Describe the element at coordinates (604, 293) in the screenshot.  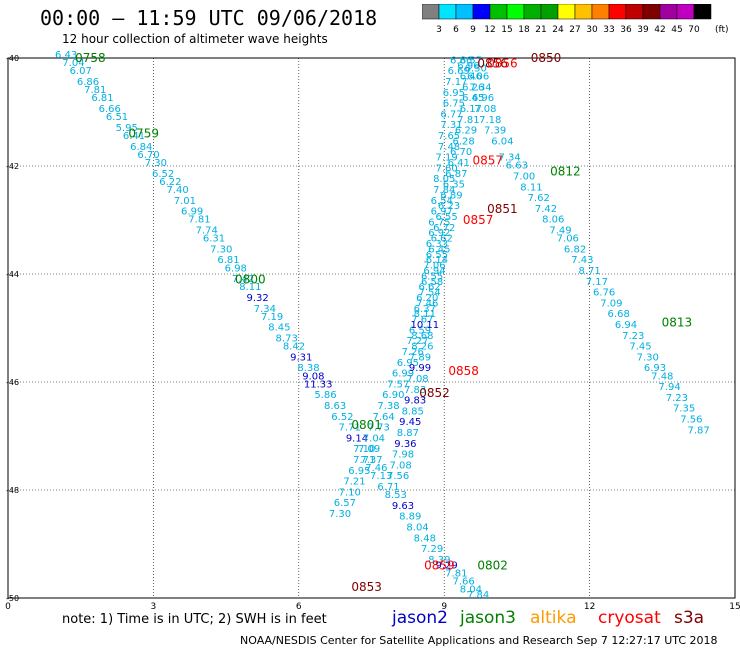
I see `wave-height-value: 6.76` at that location.